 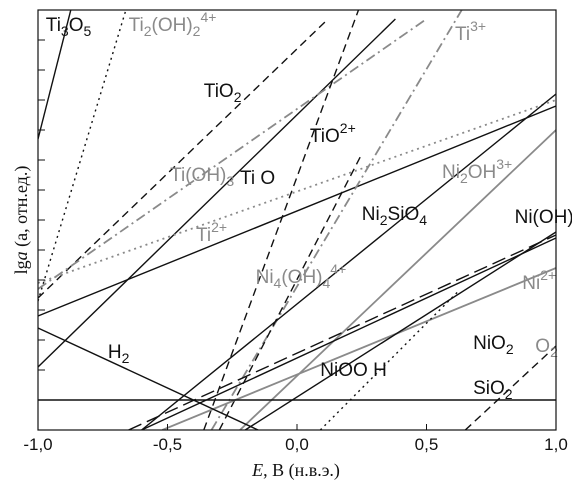 I want to click on species-label-4: TiO2, so click(x=223, y=93).